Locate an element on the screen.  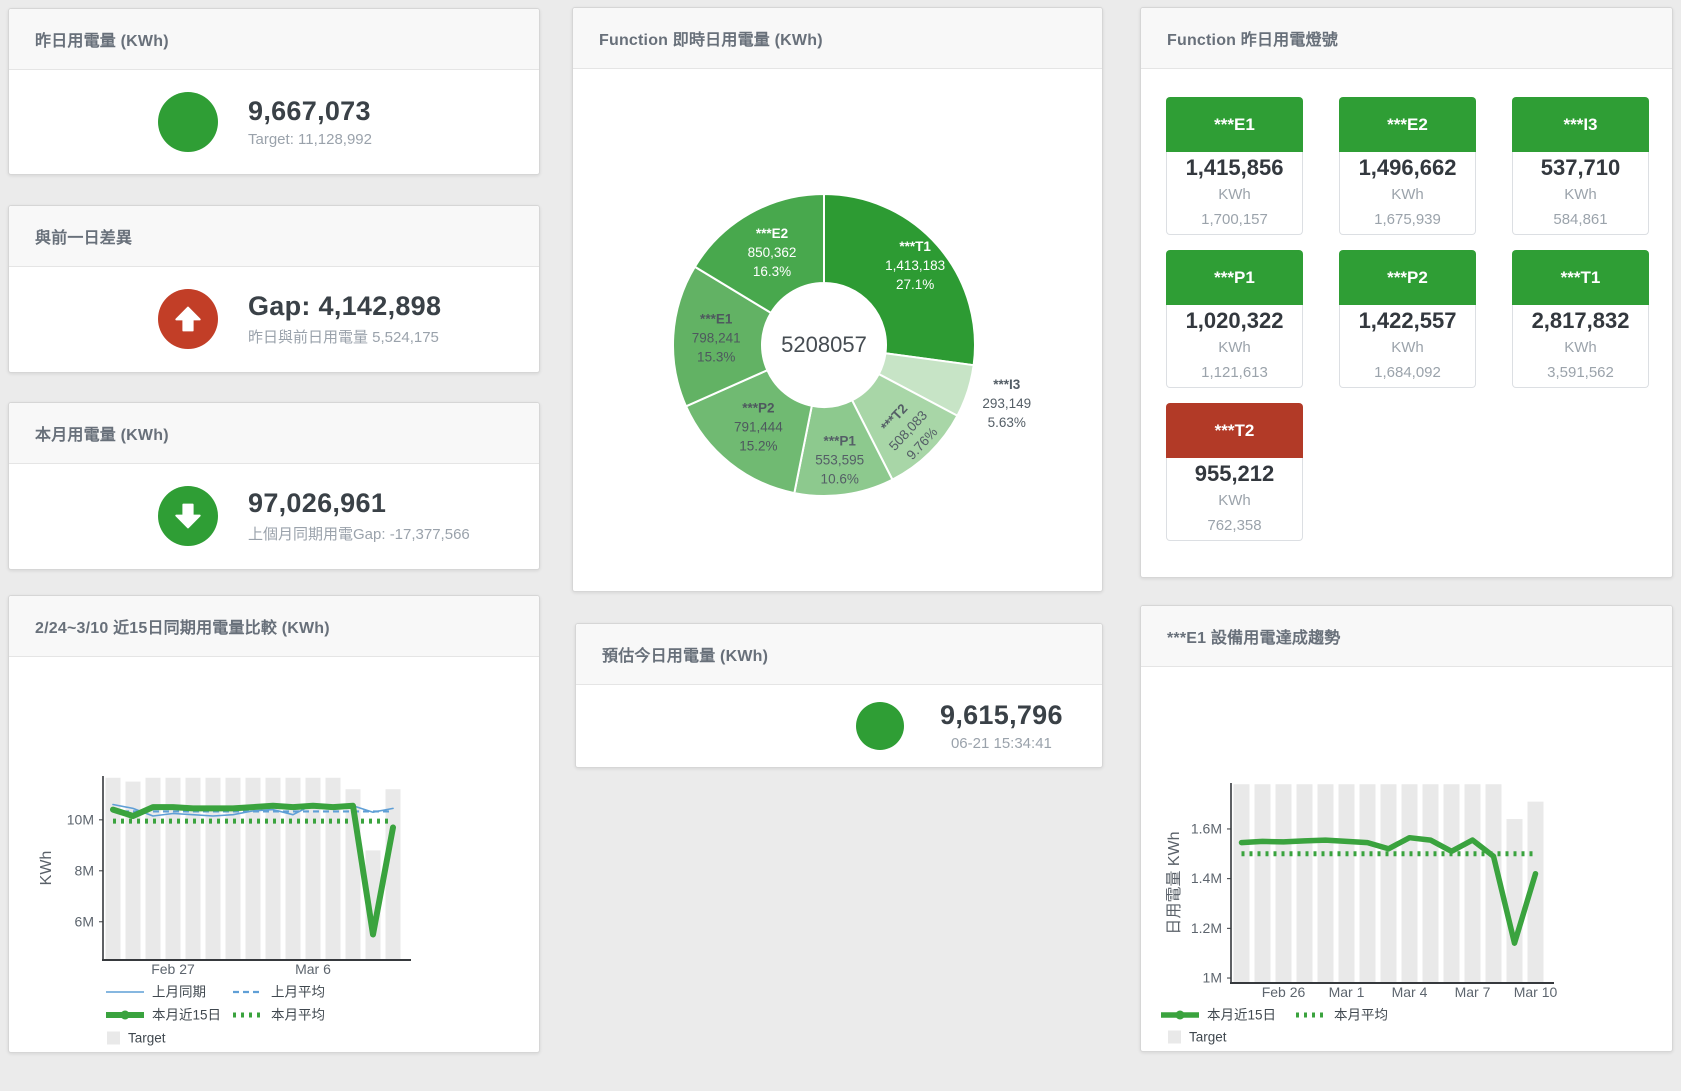
panel-month-header: 本月用電量 (KWh) is located at coordinates (274, 433).